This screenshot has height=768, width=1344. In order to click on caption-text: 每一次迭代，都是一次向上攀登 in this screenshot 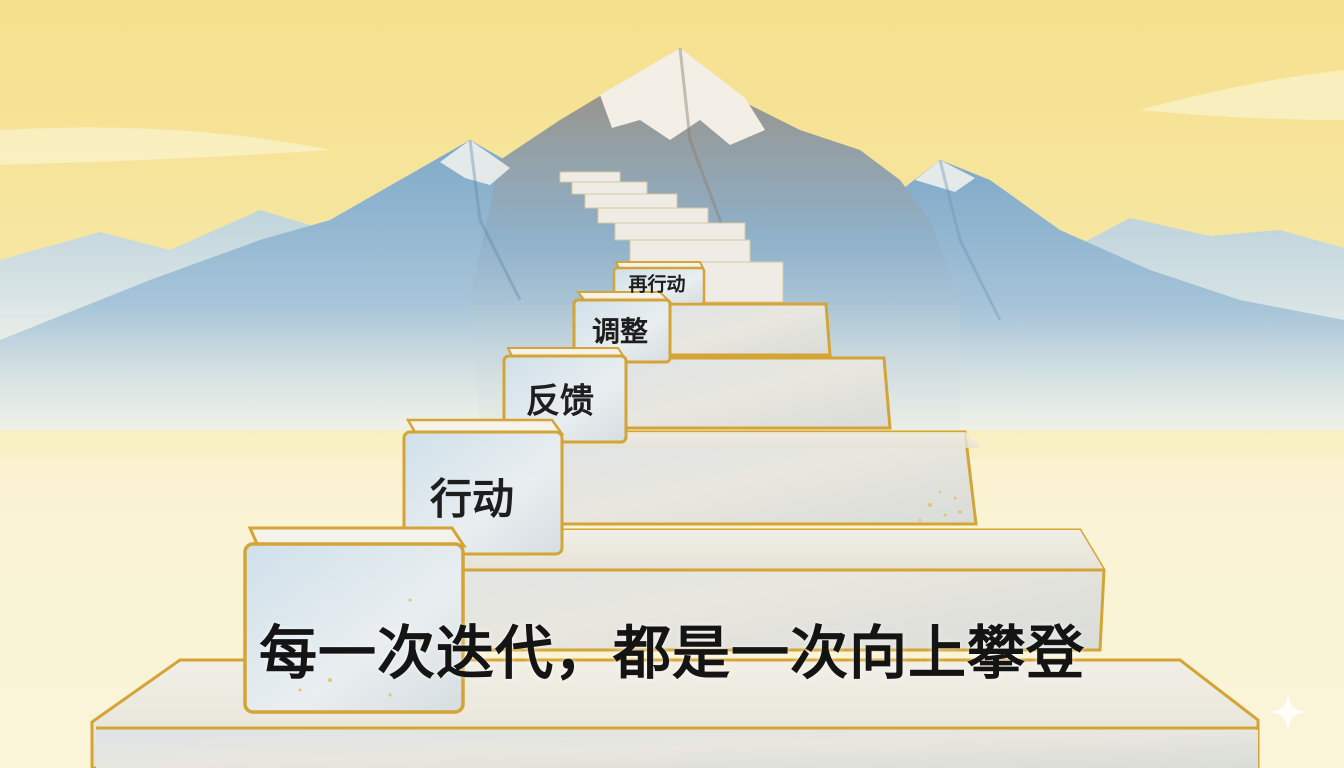, I will do `click(672, 653)`.